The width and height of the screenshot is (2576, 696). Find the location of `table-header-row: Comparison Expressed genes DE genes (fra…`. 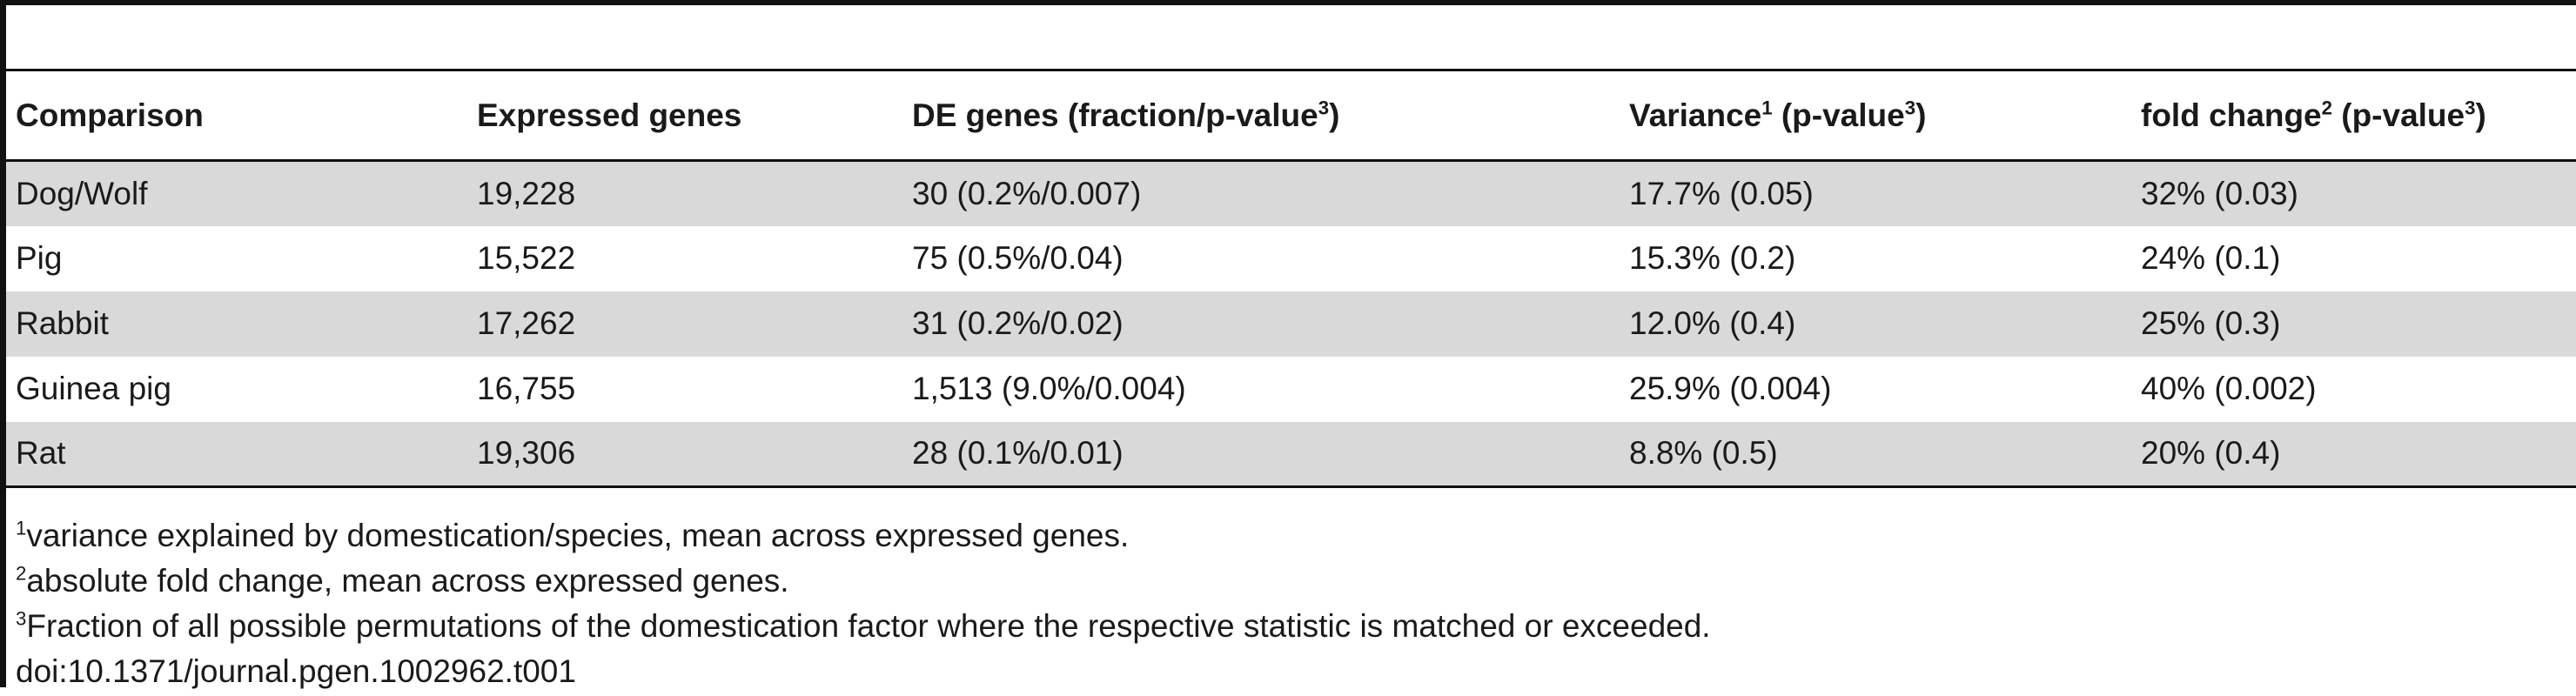

table-header-row: Comparison Expressed genes DE genes (fra… is located at coordinates (1291, 115).